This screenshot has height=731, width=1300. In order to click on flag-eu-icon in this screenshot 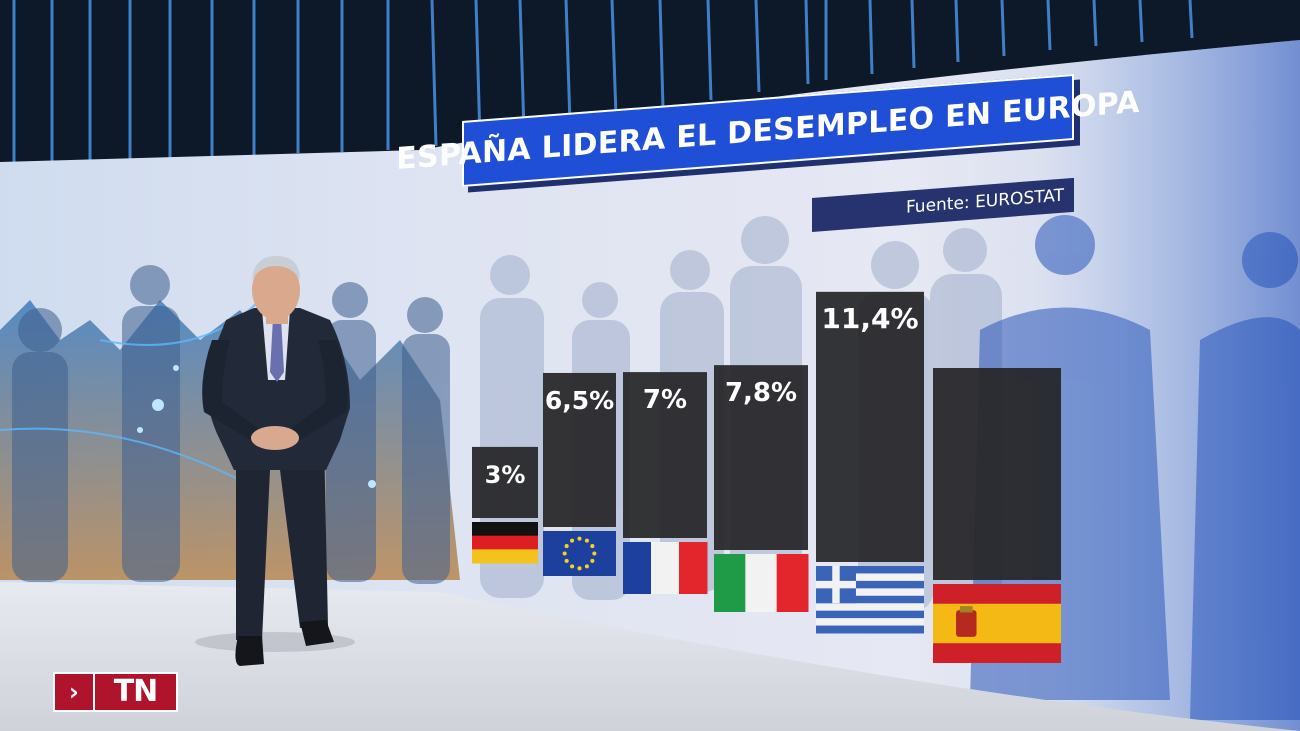, I will do `click(579, 553)`.